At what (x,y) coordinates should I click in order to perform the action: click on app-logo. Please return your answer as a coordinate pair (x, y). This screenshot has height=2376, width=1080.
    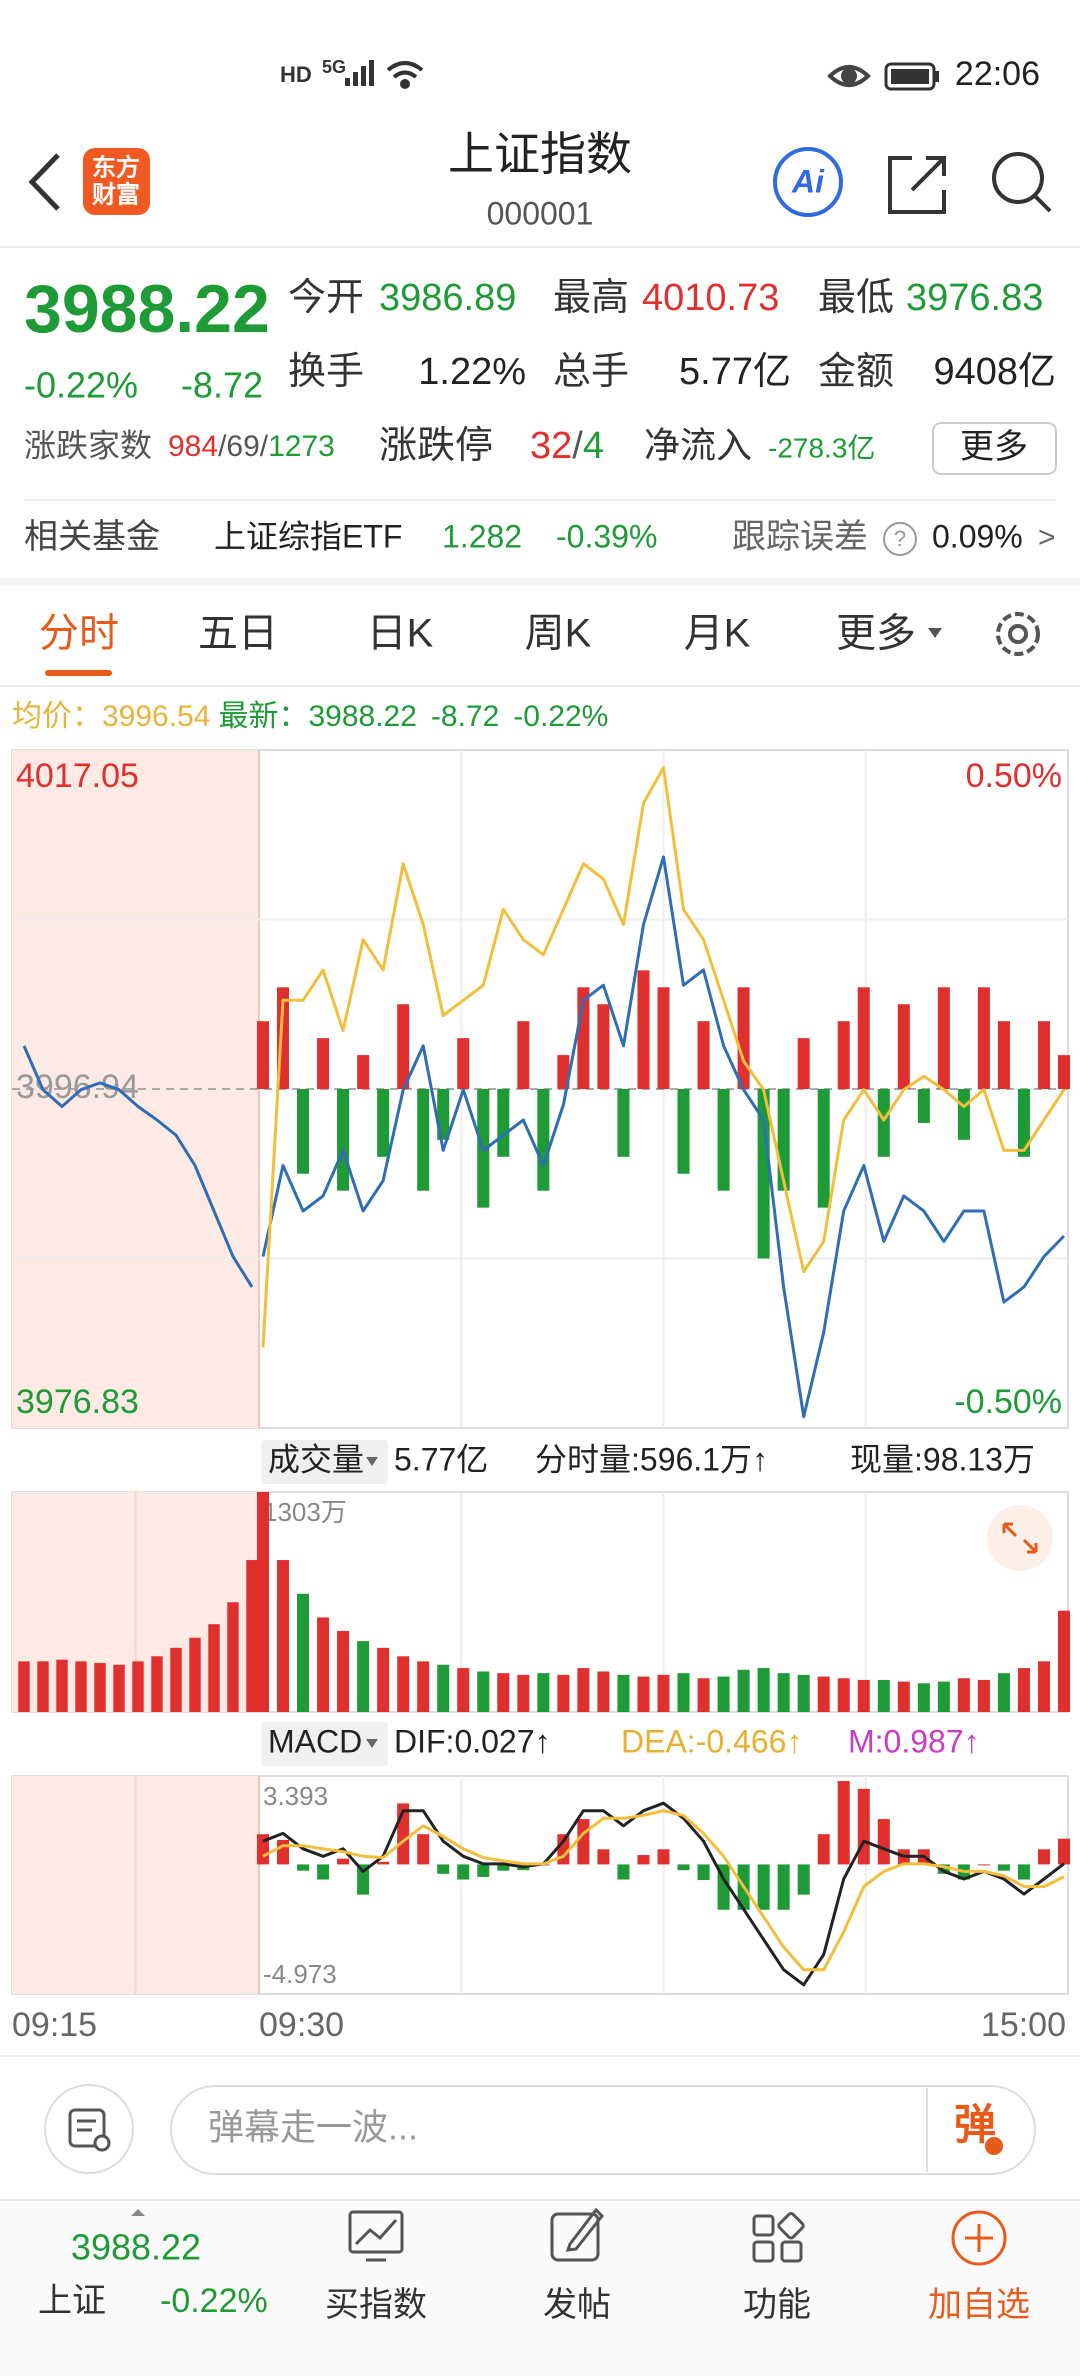
    Looking at the image, I should click on (116, 181).